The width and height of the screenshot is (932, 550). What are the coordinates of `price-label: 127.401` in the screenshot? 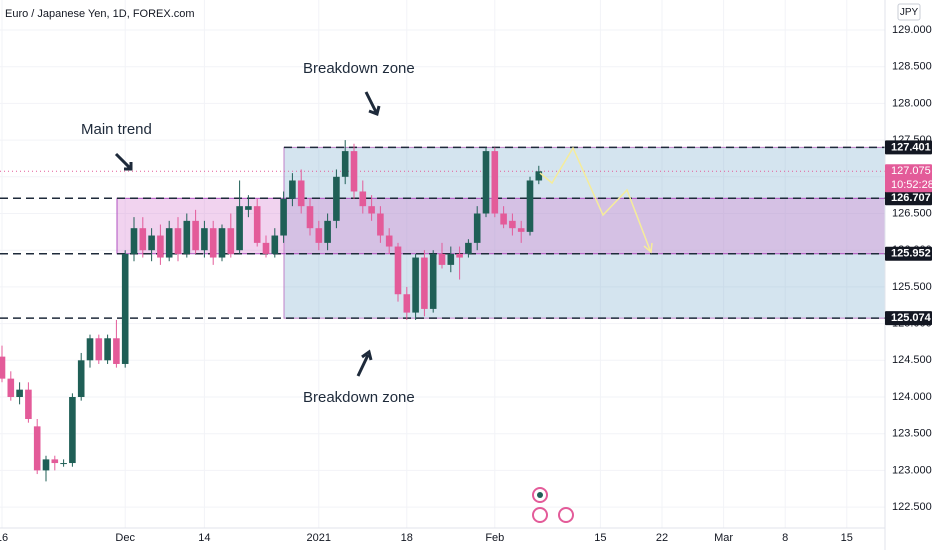 It's located at (911, 147).